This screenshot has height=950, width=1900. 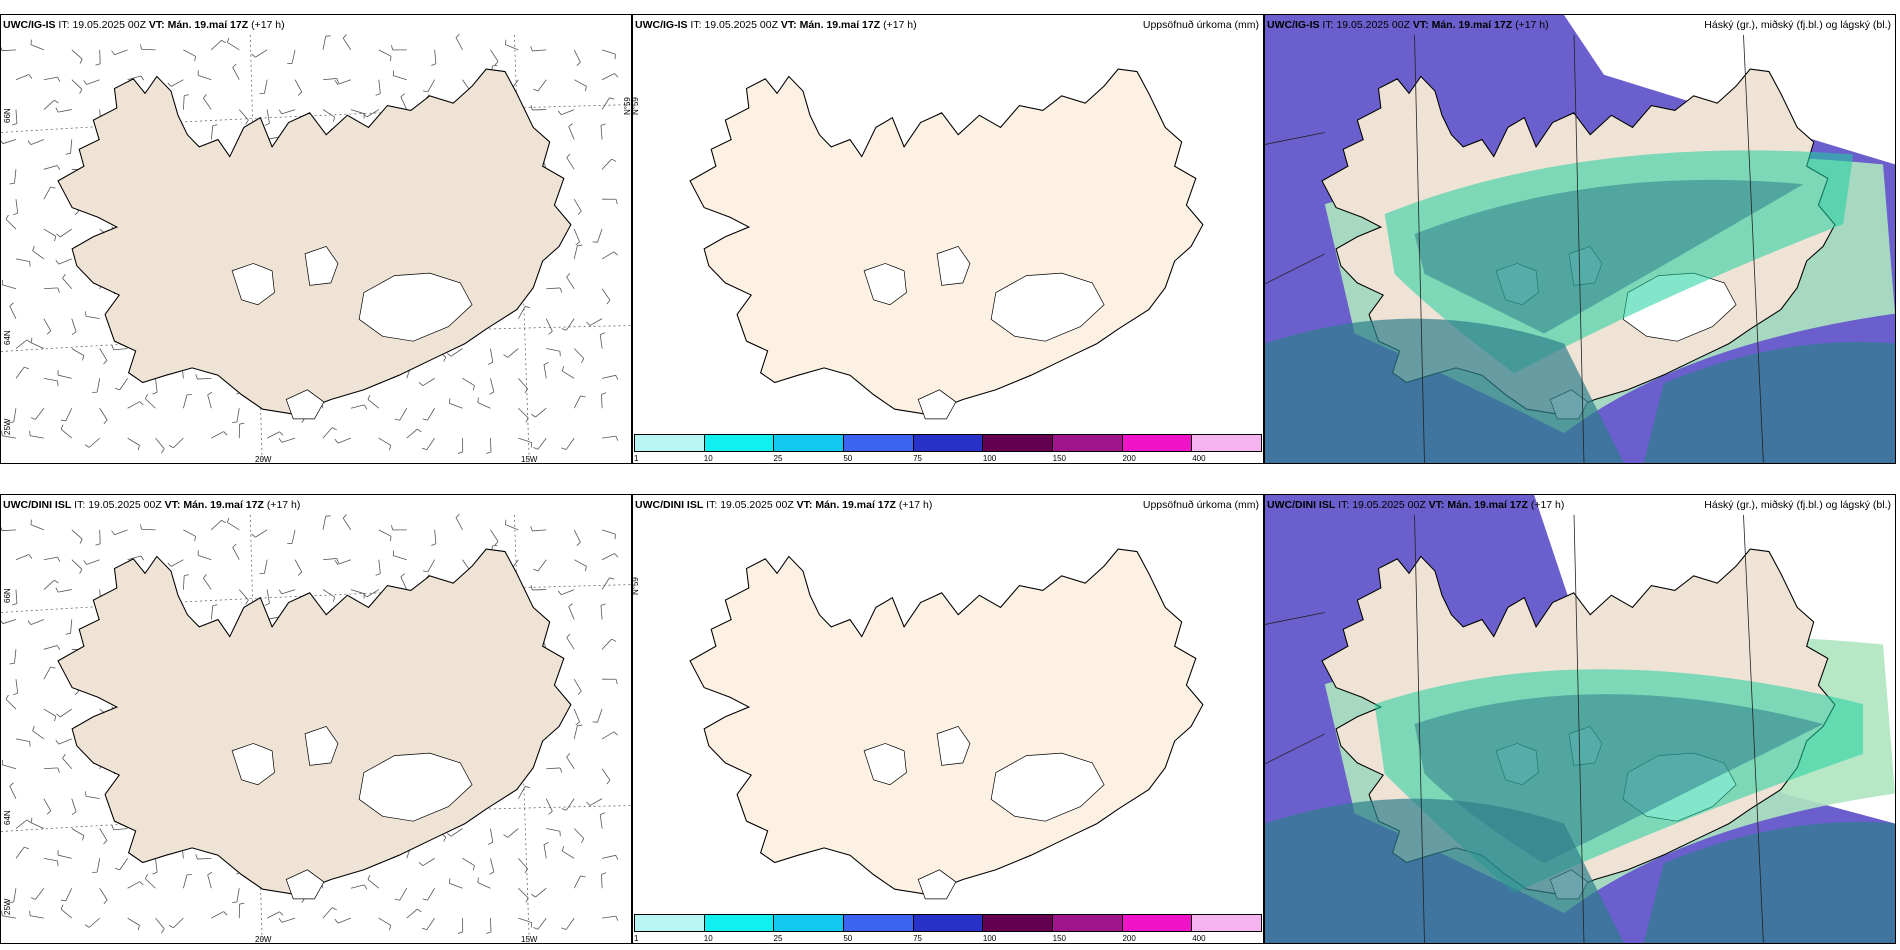 What do you see at coordinates (627, 106) in the screenshot?
I see `axis-label-66n-right: N°59` at bounding box center [627, 106].